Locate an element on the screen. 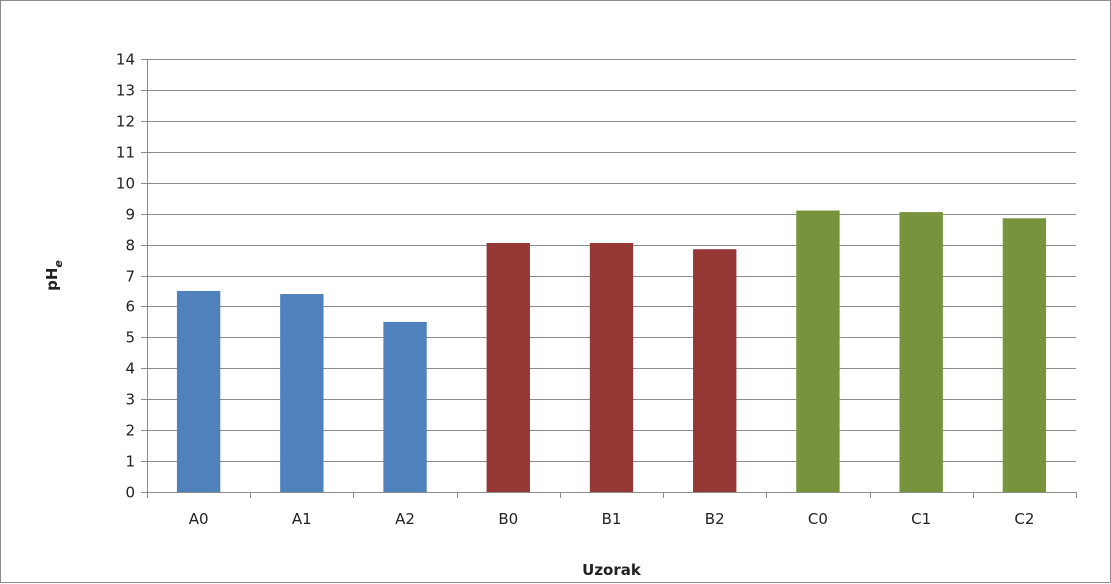 The height and width of the screenshot is (584, 1111). y-tick-label: 14 is located at coordinates (125, 60).